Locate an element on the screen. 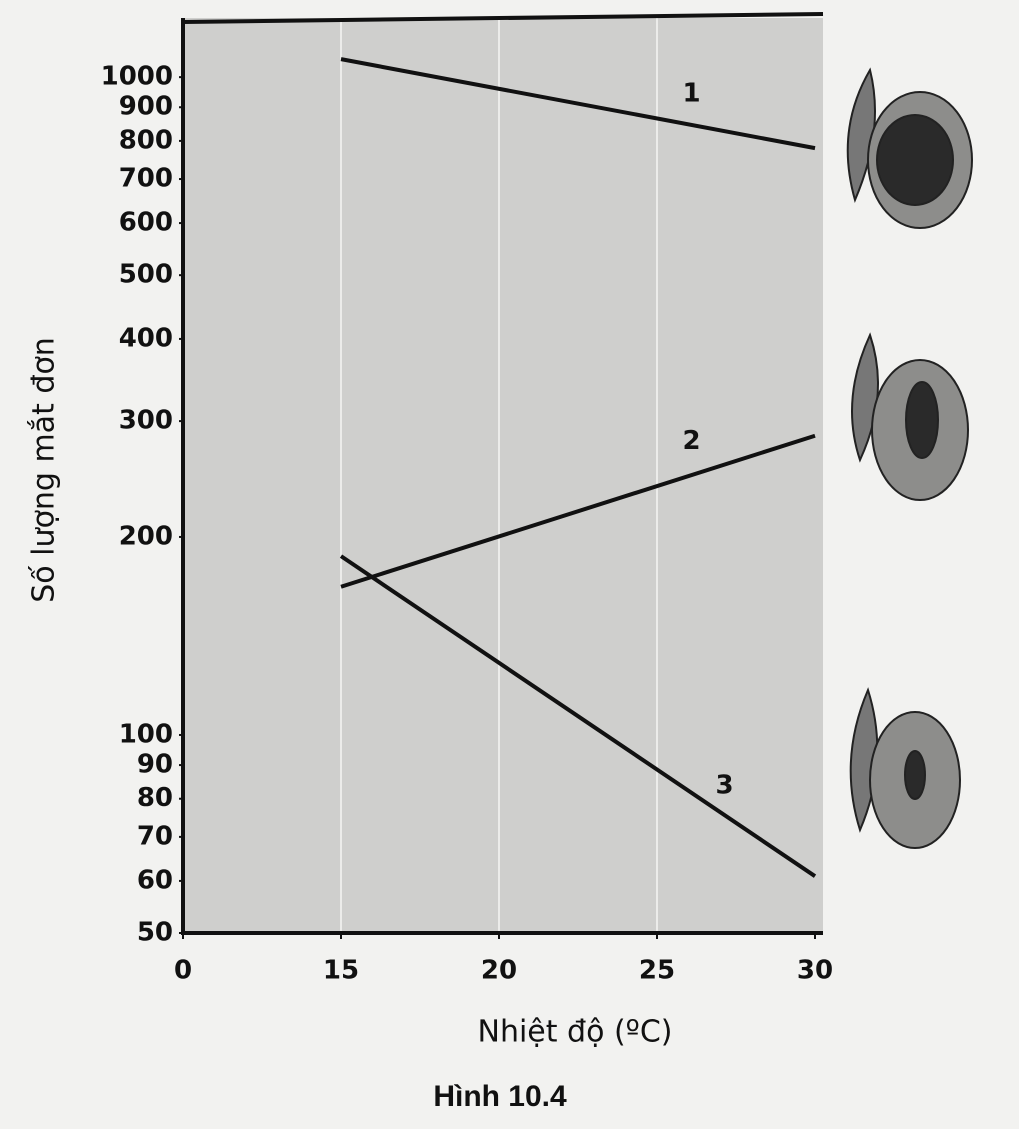 The width and height of the screenshot is (1019, 1129). x-tick-label: 15 is located at coordinates (341, 971).